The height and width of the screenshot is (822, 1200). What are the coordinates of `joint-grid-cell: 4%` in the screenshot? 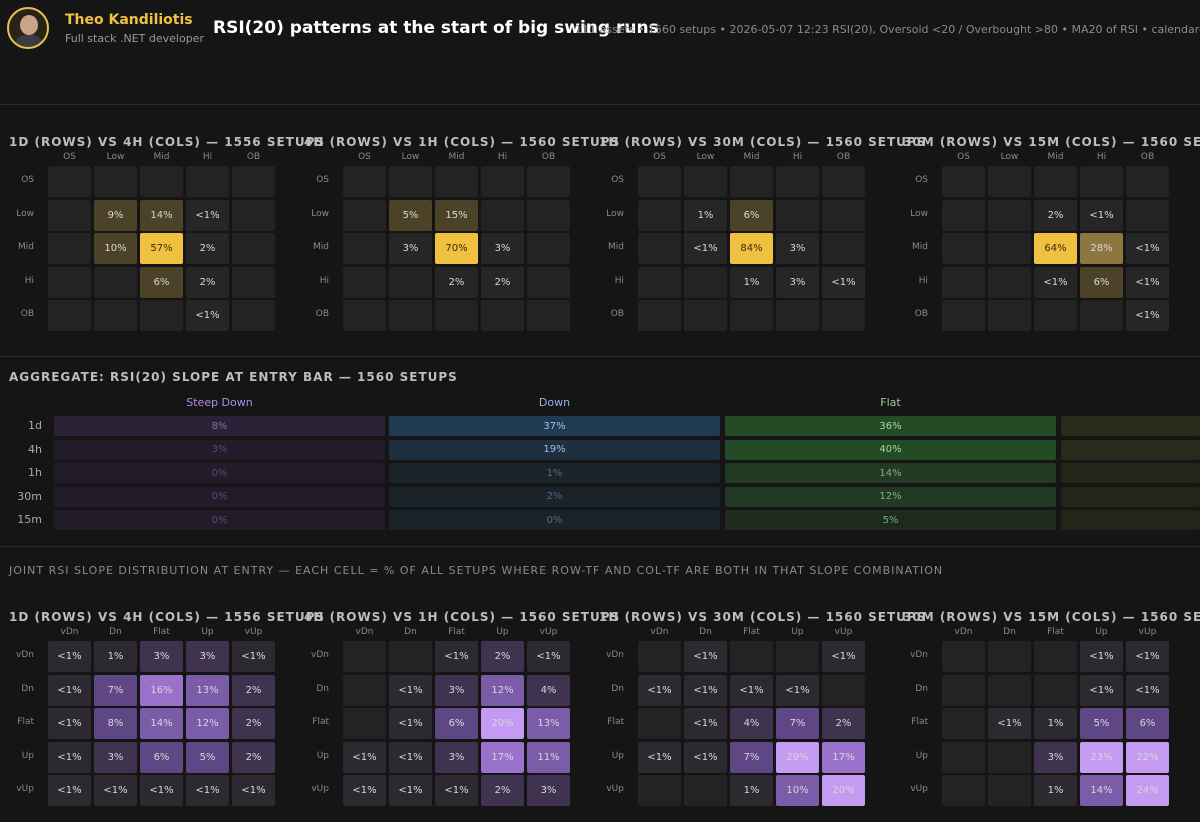 It's located at (548, 690).